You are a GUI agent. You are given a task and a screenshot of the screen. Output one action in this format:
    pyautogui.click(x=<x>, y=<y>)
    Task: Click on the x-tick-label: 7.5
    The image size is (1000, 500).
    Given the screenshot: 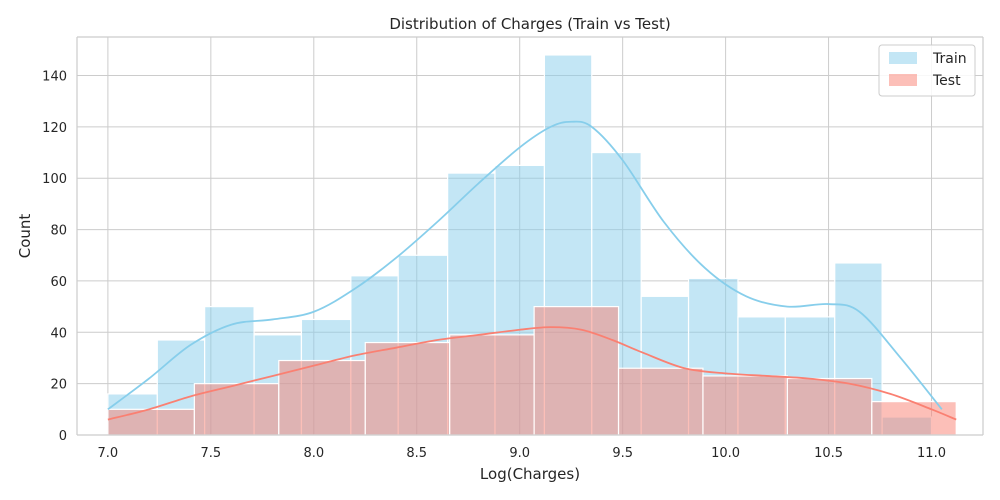 What is the action you would take?
    pyautogui.click(x=210, y=453)
    